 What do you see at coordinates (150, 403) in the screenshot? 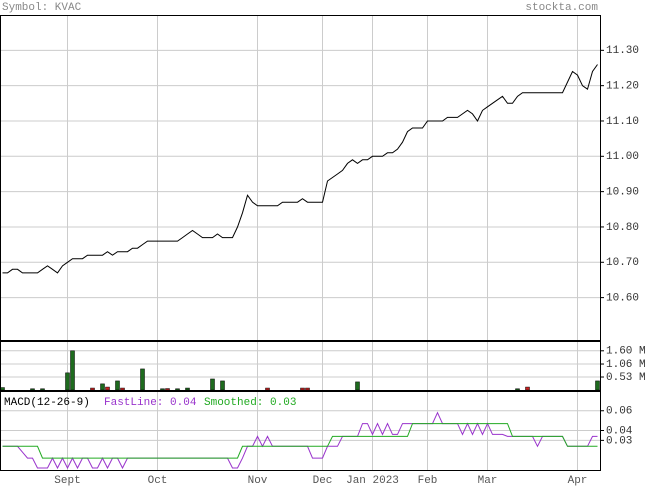
I see `legend-entry: FastLine: 0.04` at bounding box center [150, 403].